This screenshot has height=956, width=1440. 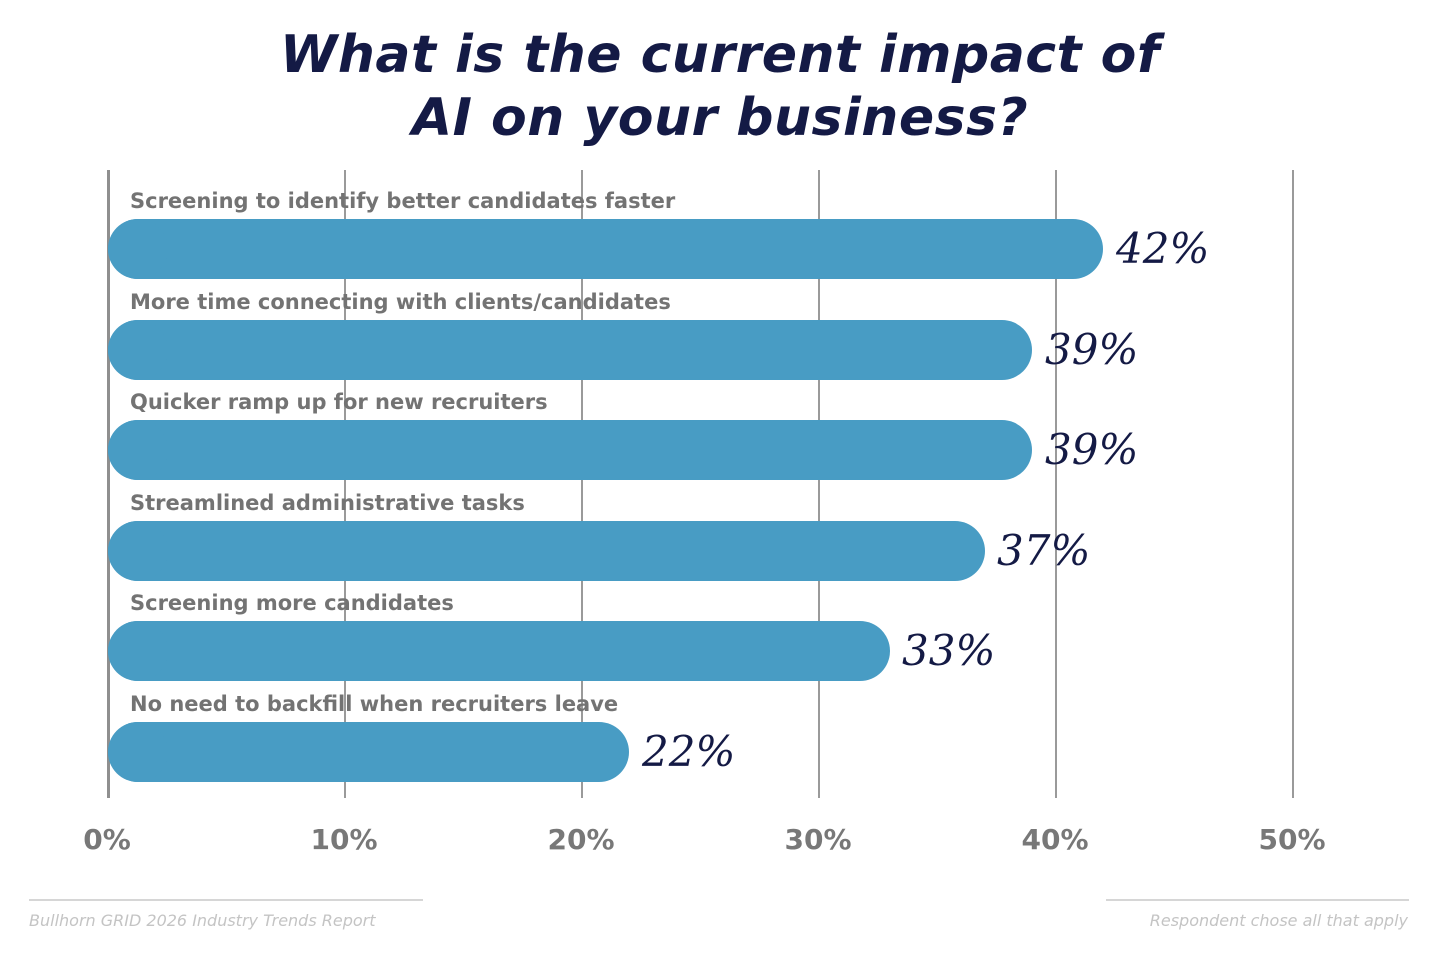 What do you see at coordinates (107, 839) in the screenshot?
I see `x-tick-label: 0%` at bounding box center [107, 839].